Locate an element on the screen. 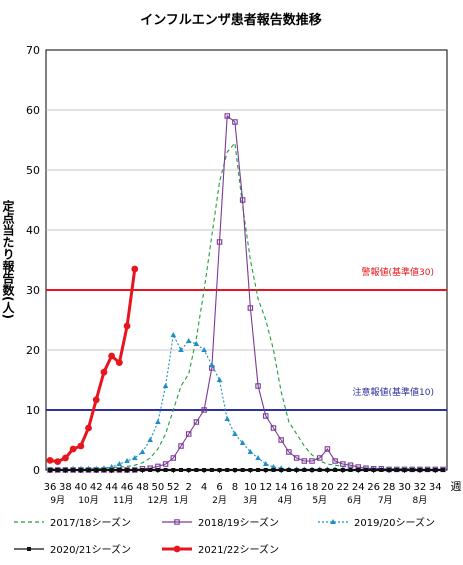  threshold-label: 警報値(基準値30) is located at coordinates (398, 272).